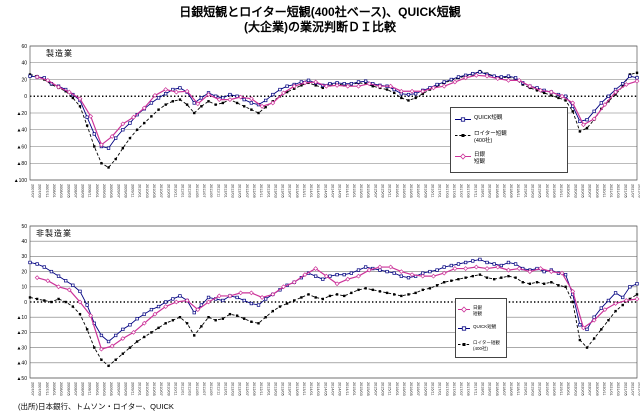  What do you see at coordinates (125, 389) in the screenshot?
I see `x-tick-label: 2009/09` at bounding box center [125, 389].